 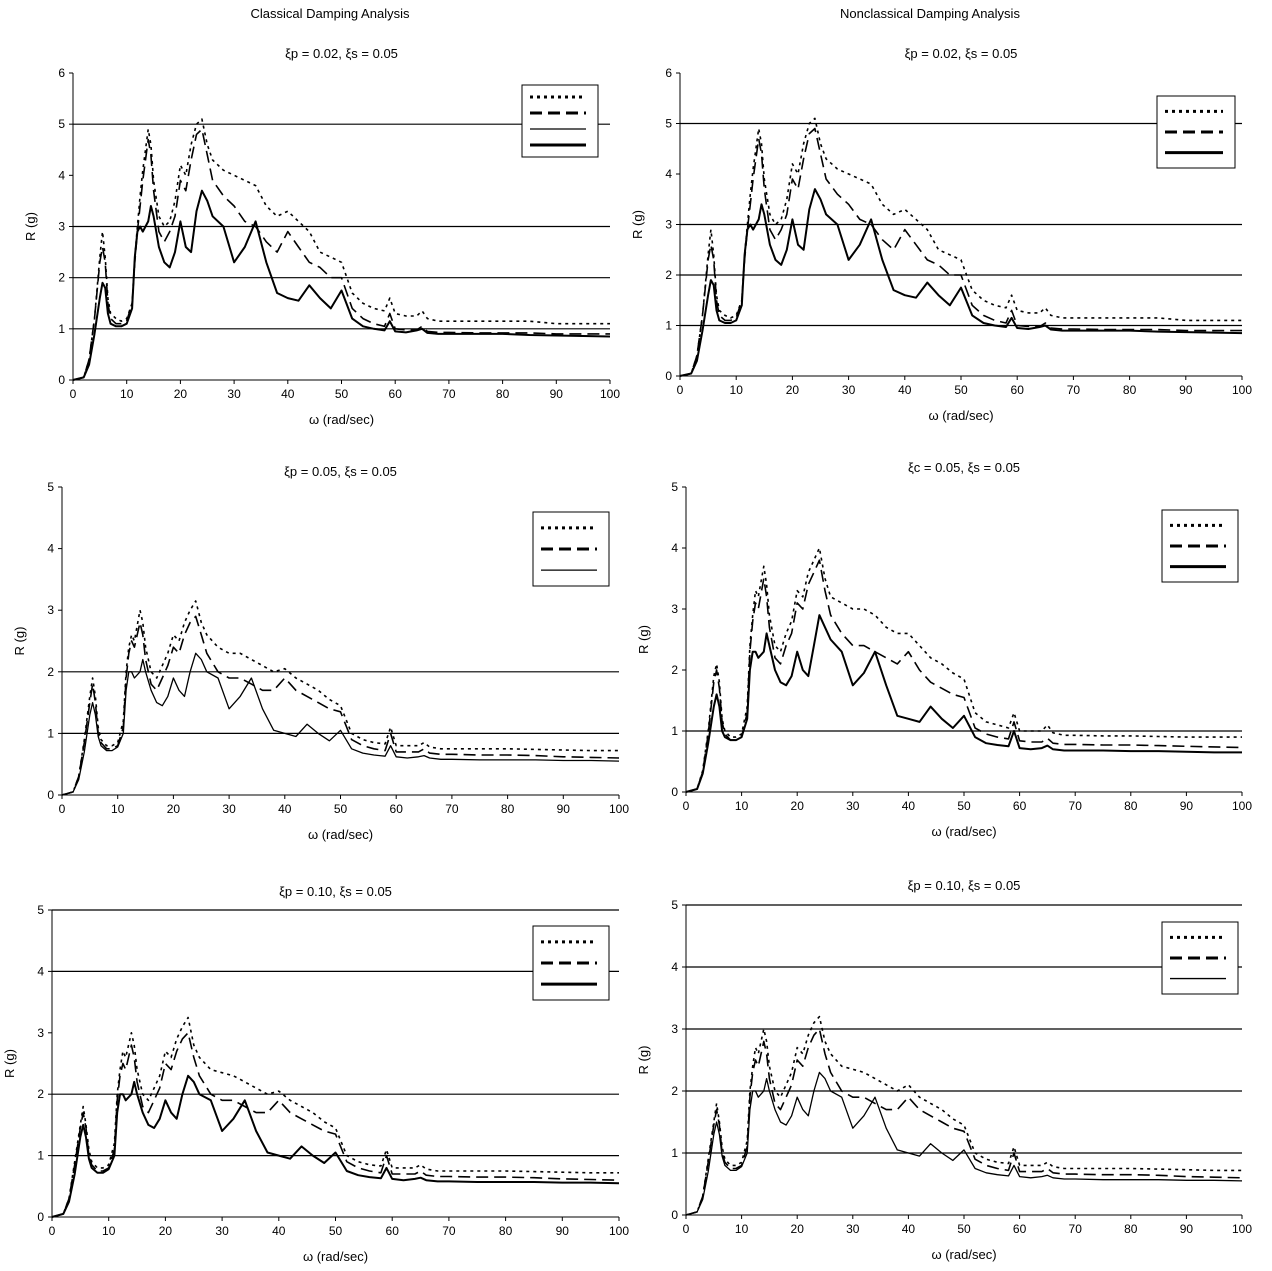 What do you see at coordinates (964, 467) in the screenshot?
I see `chart-title: ξc = 0.05, ξs = 0.05` at bounding box center [964, 467].